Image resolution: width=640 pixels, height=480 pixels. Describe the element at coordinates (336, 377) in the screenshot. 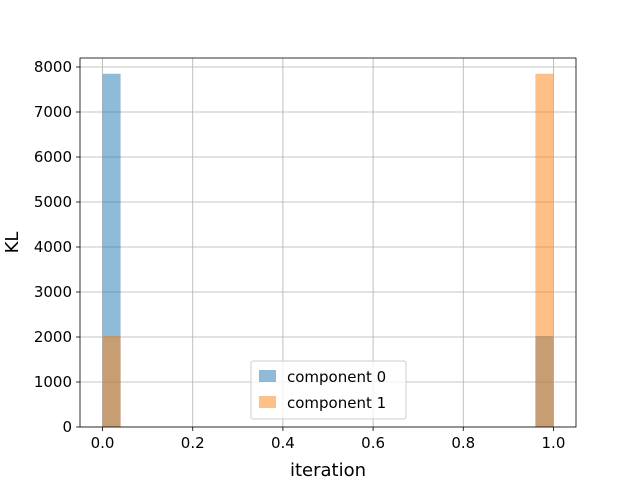

I see `legend-label-component-0: component 0` at that location.